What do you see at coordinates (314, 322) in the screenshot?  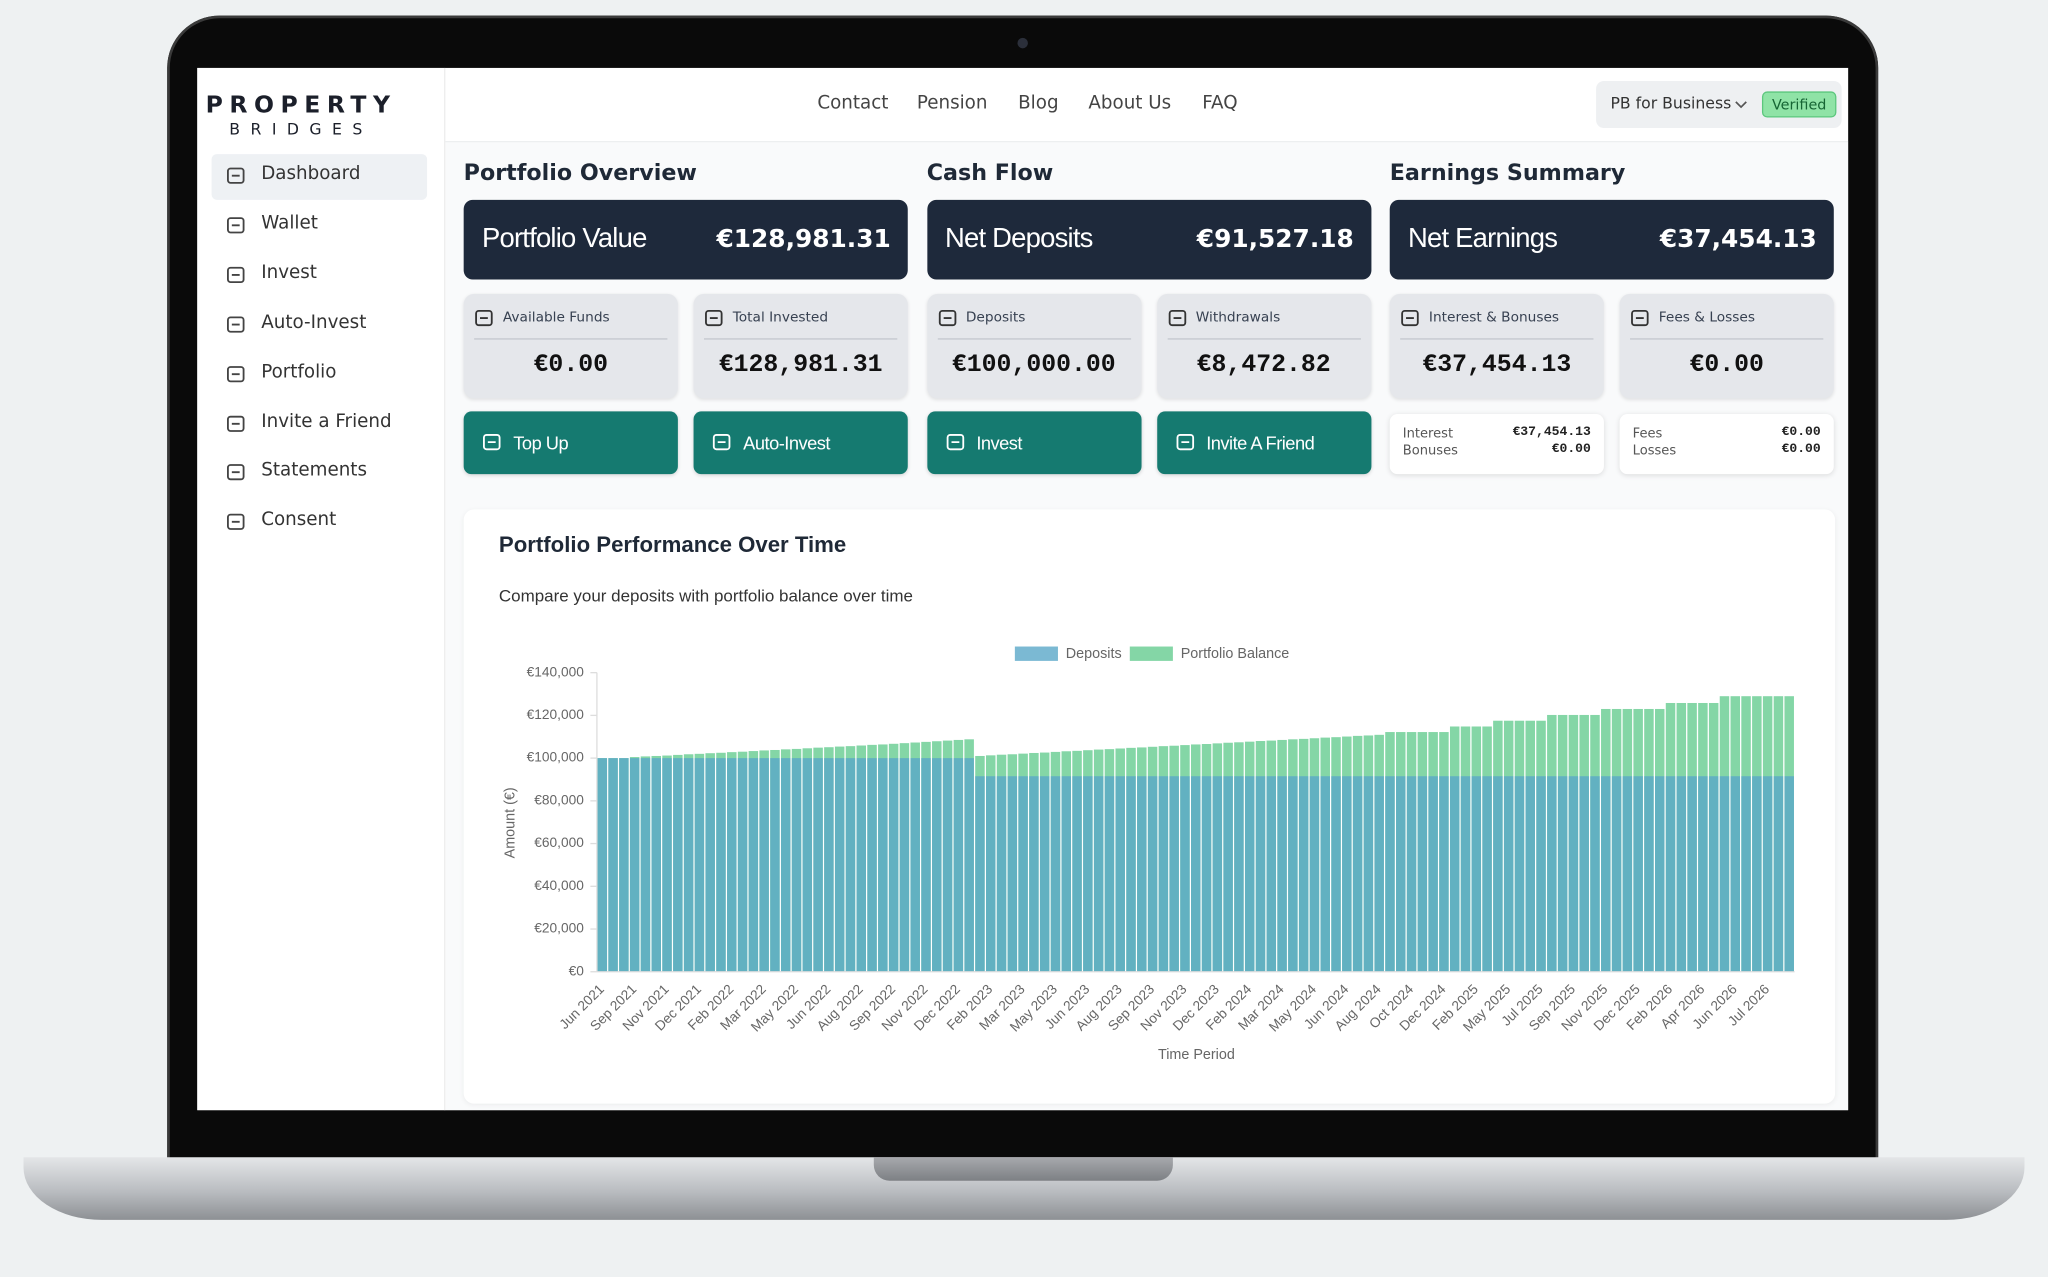 I see `sidebar-item: Auto-Invest` at bounding box center [314, 322].